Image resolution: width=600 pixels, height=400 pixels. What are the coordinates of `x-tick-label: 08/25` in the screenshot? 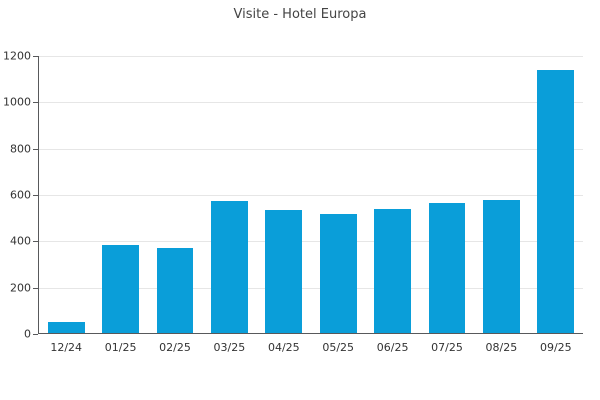 It's located at (501, 347).